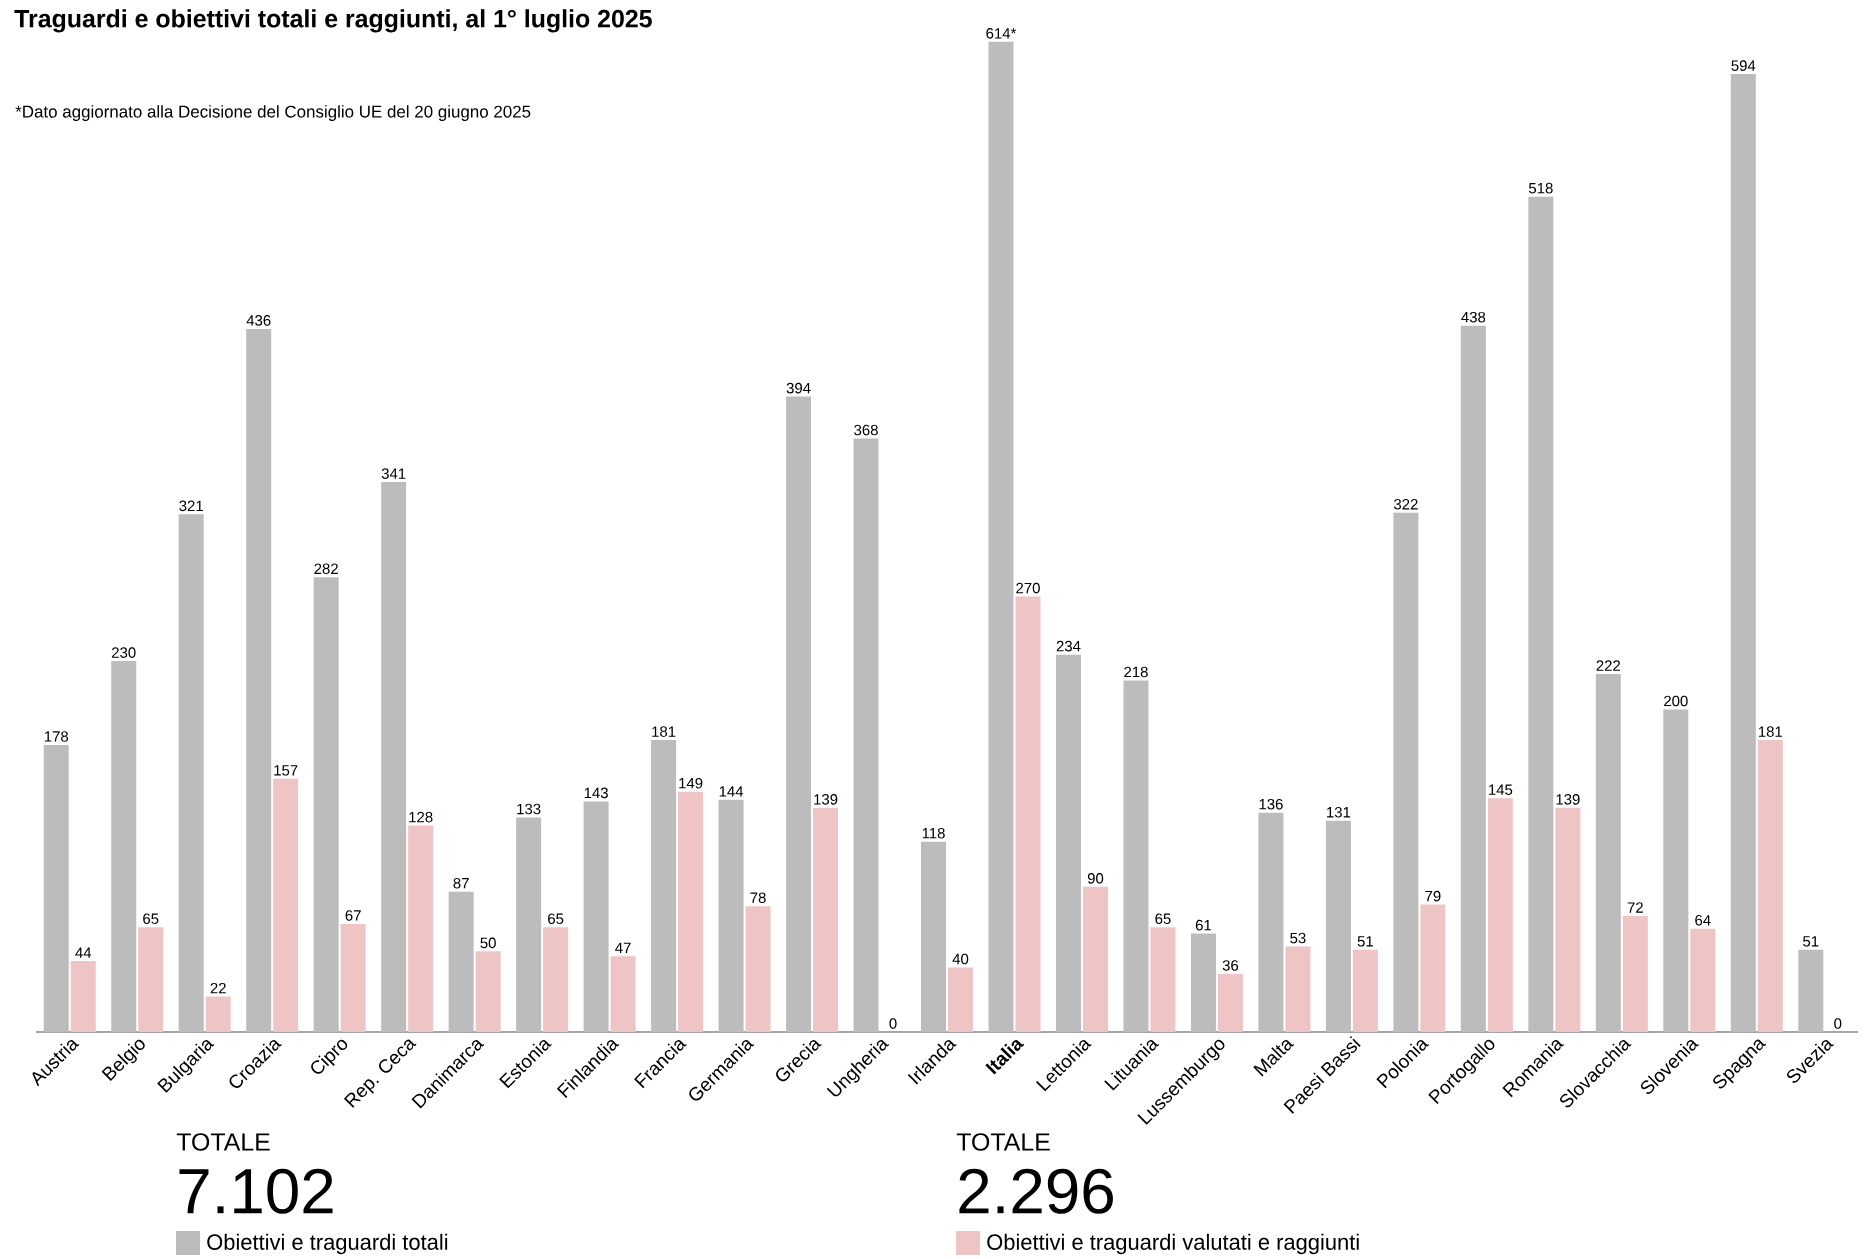 The width and height of the screenshot is (1868, 1259). Describe the element at coordinates (218, 988) in the screenshot. I see `data-label: 22` at that location.